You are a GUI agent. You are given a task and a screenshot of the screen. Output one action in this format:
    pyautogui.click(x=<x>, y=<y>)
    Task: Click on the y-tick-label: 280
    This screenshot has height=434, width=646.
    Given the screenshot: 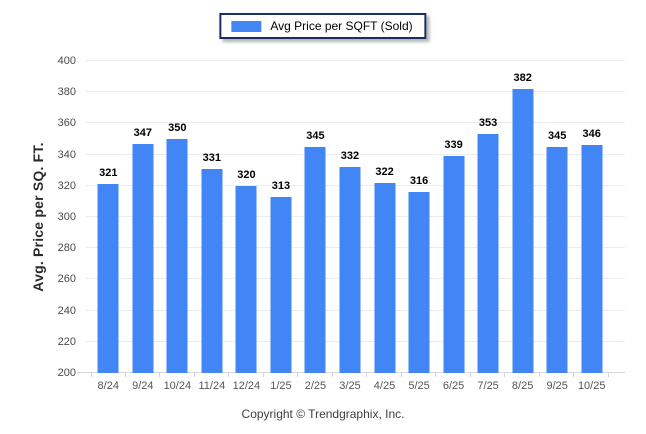 What is the action you would take?
    pyautogui.click(x=66, y=248)
    